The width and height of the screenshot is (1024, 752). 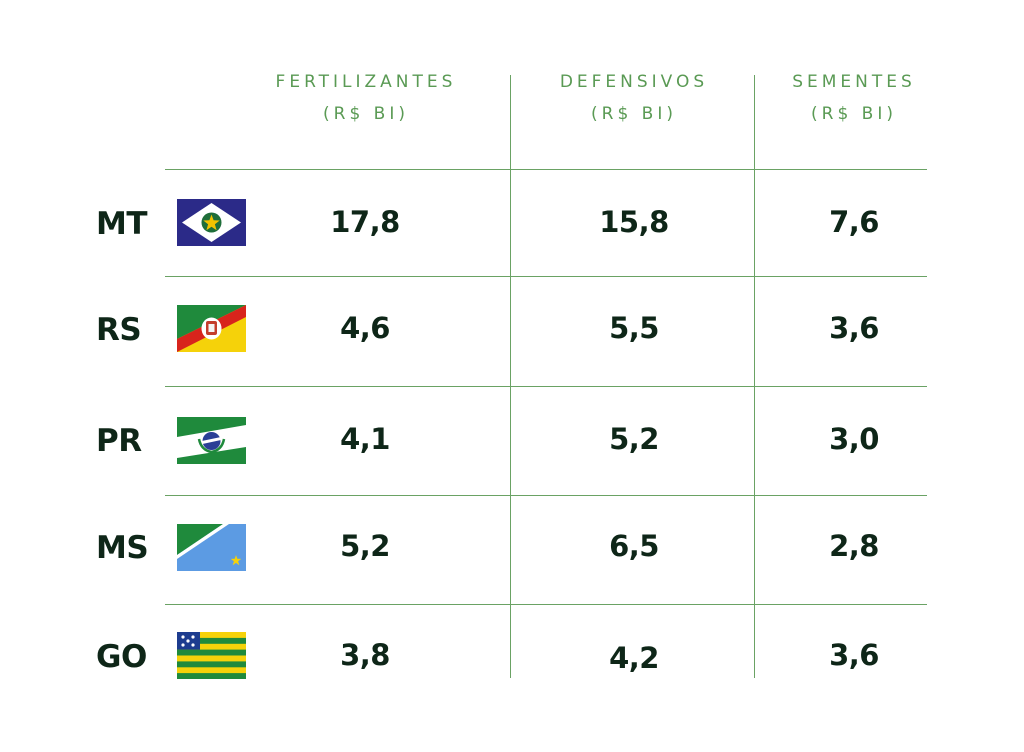 I want to click on value-rs-defensivos: 5,5, so click(x=634, y=328).